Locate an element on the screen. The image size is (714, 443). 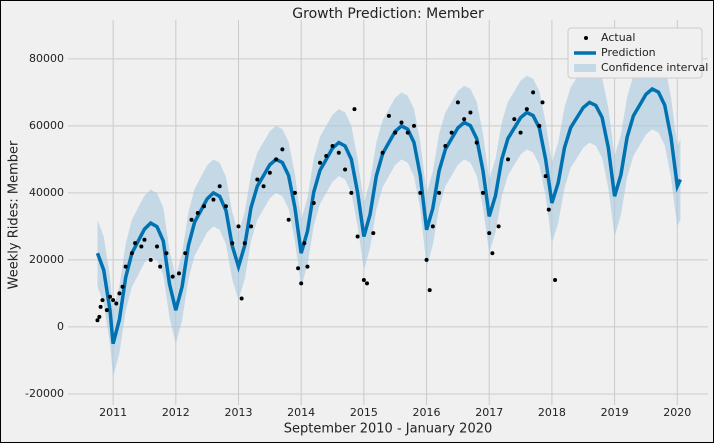
y-axis-label: Weekly Rides: Member is located at coordinates (14, 214).